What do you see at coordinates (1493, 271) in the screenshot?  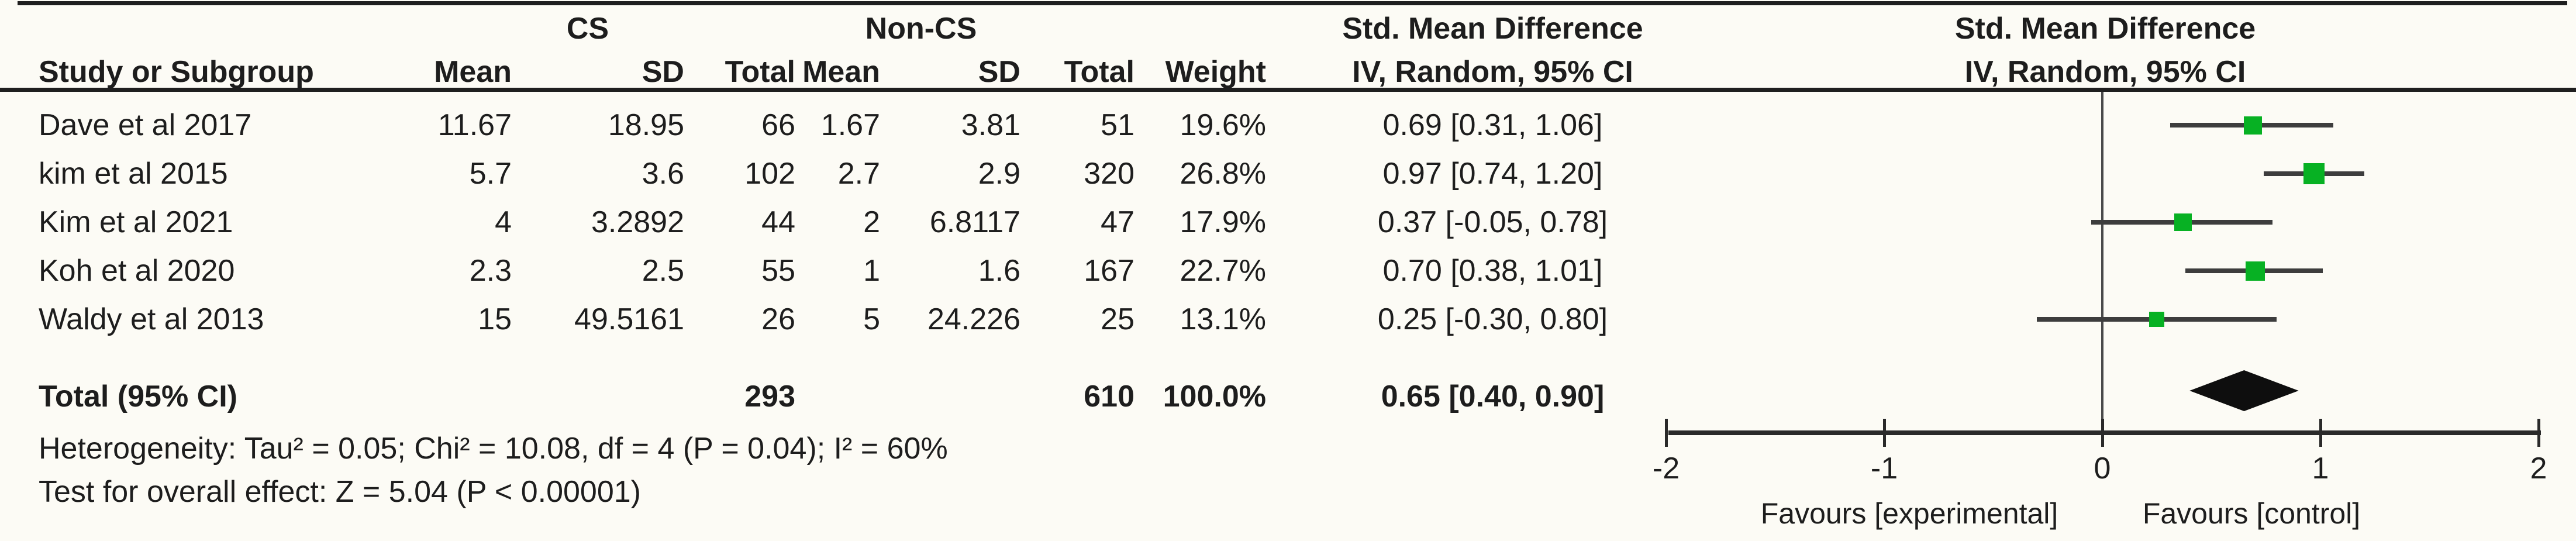 I see `ci-text-cell: 0.70 [0.38, 1.01]` at bounding box center [1493, 271].